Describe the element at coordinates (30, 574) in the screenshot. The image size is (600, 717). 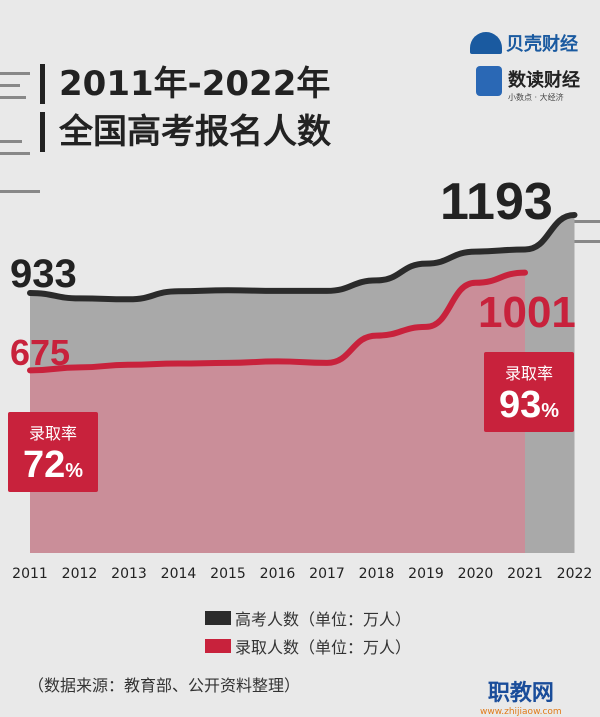
I see `x-tick-2011: 2011` at that location.